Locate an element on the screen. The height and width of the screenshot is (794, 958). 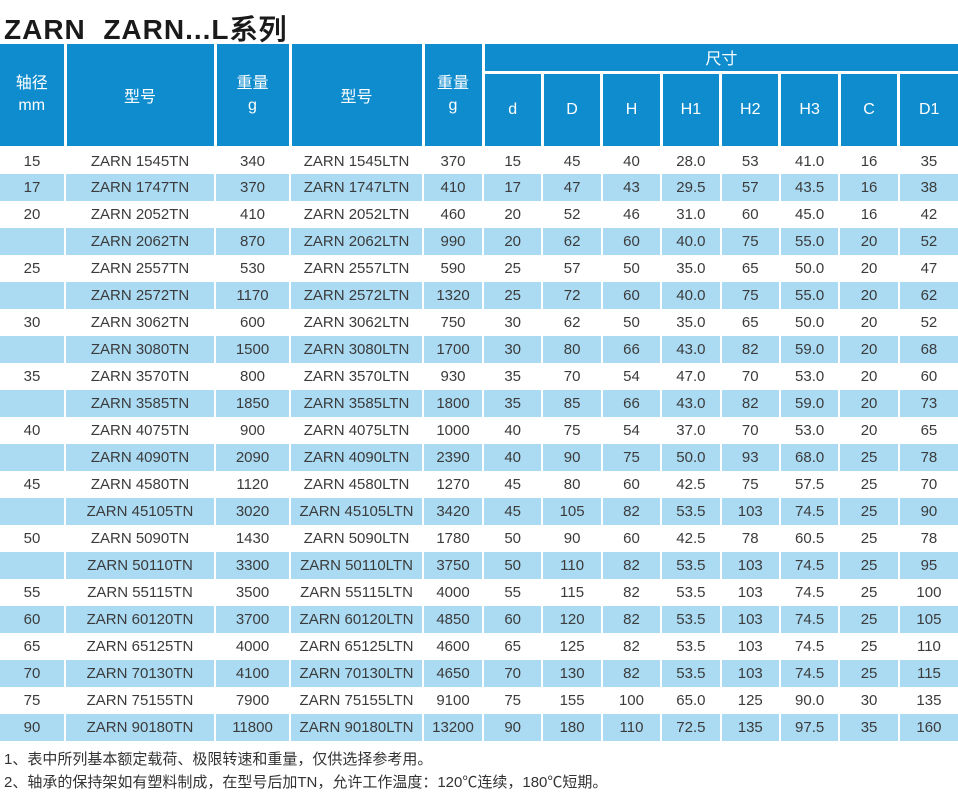
cell-dim-C: 20 is located at coordinates (868, 241).